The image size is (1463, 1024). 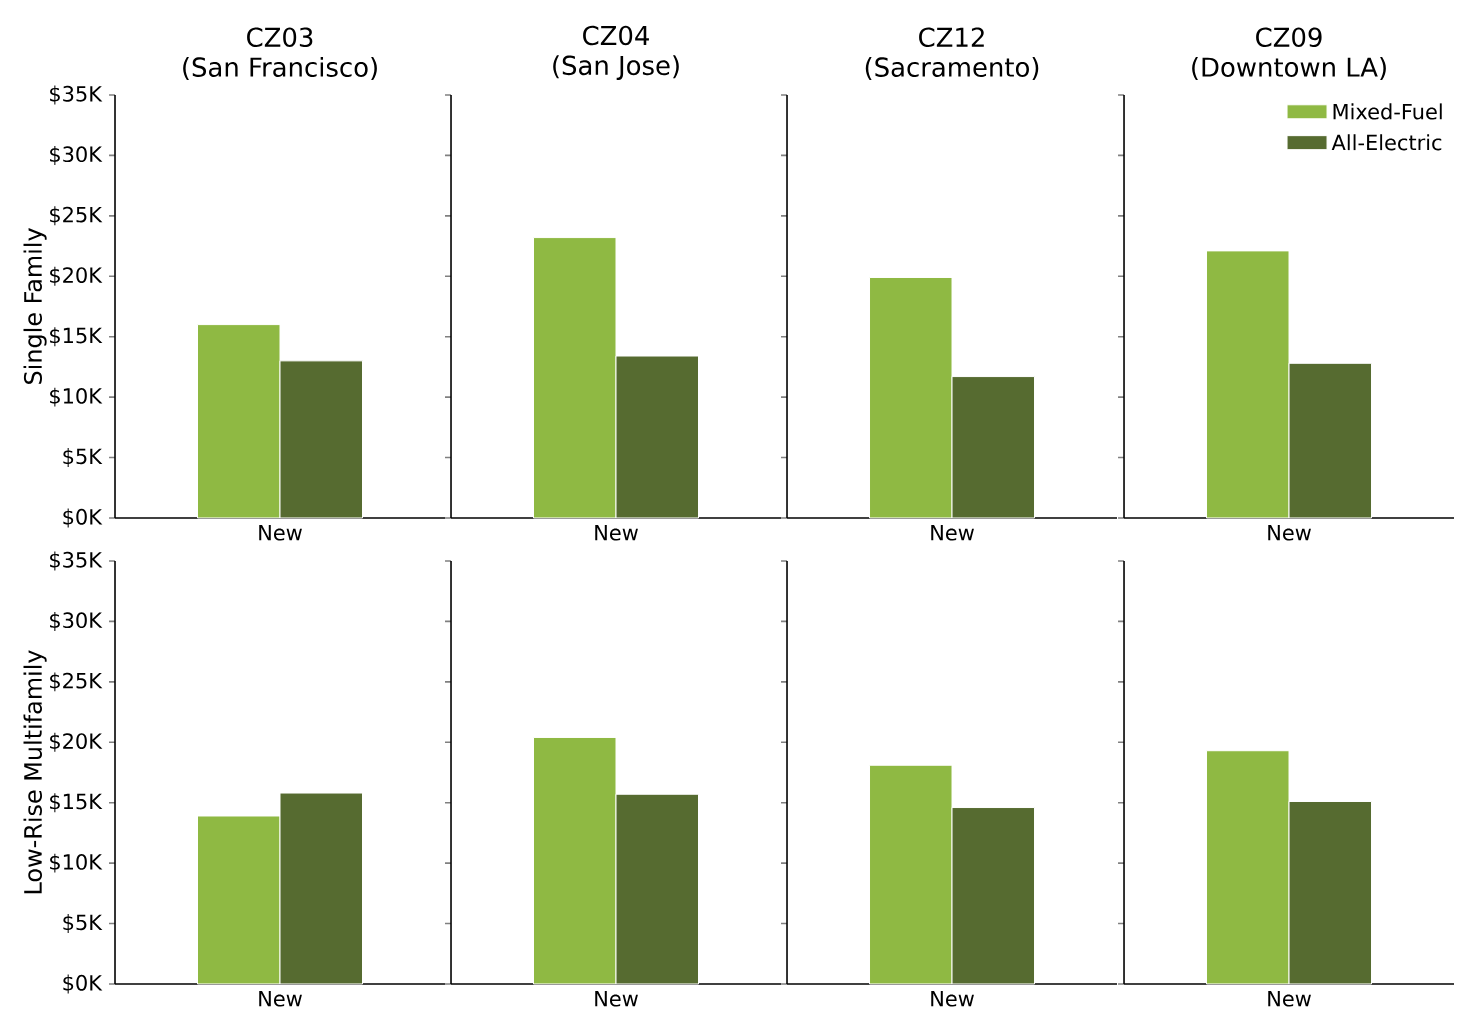 What do you see at coordinates (35, 772) in the screenshot?
I see `y-axis-title: Low-Rise Multifamily` at bounding box center [35, 772].